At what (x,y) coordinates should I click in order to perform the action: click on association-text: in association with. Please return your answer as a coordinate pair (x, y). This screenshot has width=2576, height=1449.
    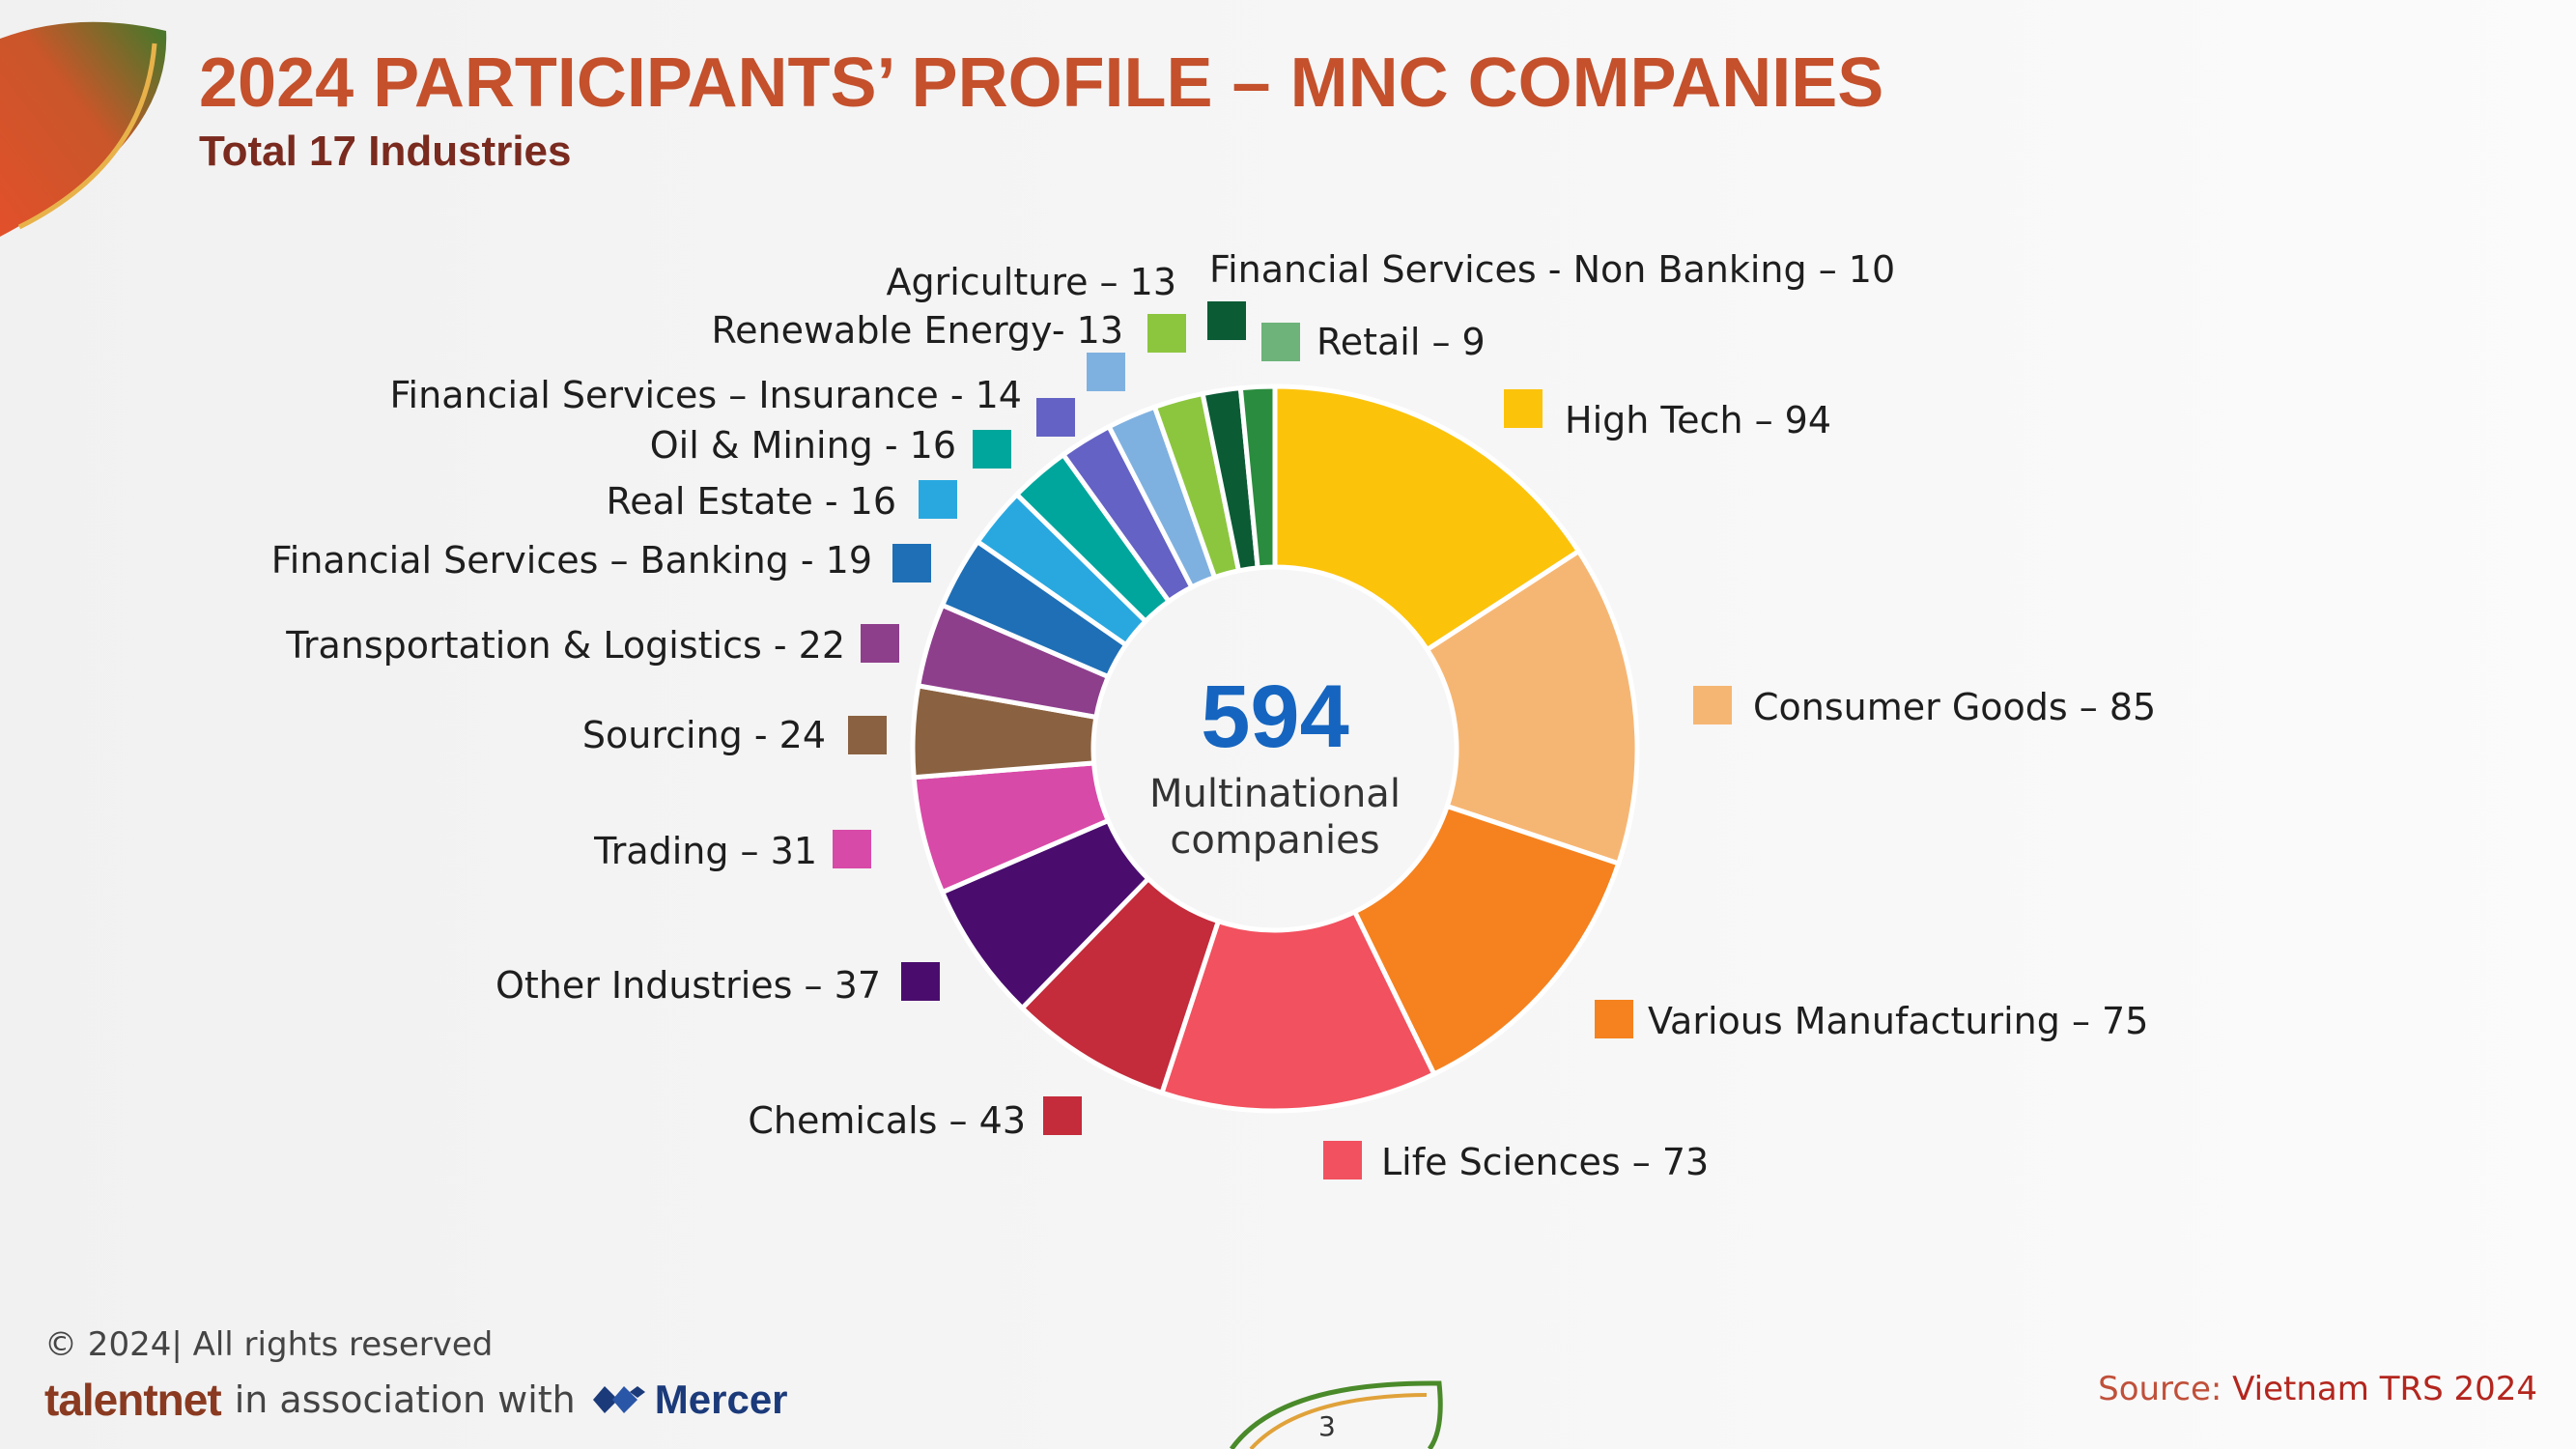
    Looking at the image, I should click on (405, 1399).